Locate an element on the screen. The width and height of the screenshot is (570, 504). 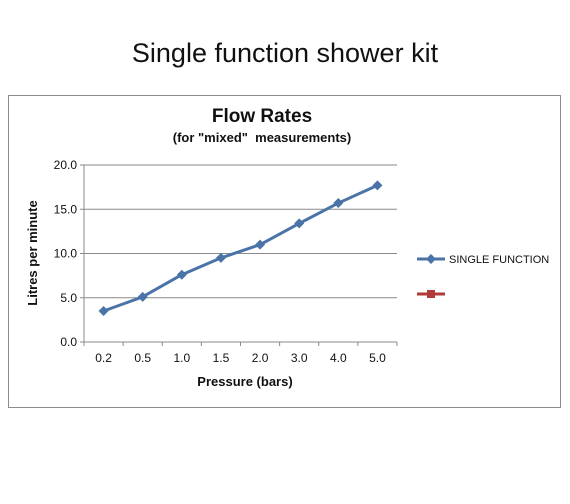
x-tick-label: 2.0 is located at coordinates (260, 358).